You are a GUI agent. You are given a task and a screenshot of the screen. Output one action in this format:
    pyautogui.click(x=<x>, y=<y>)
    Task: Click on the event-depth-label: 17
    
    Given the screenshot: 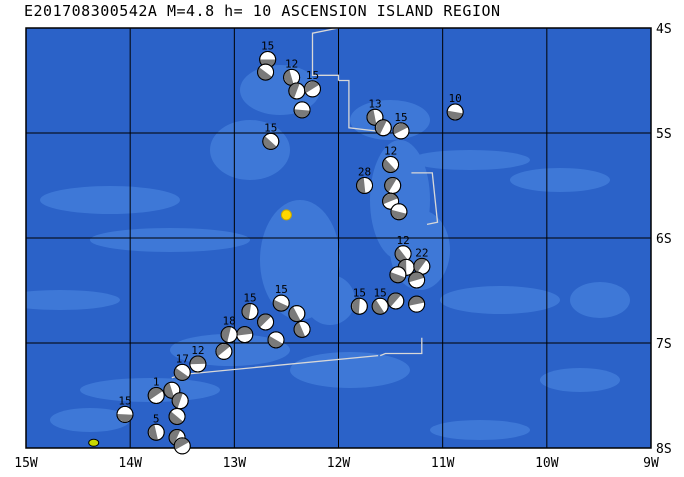 What is the action you would take?
    pyautogui.click(x=182, y=358)
    